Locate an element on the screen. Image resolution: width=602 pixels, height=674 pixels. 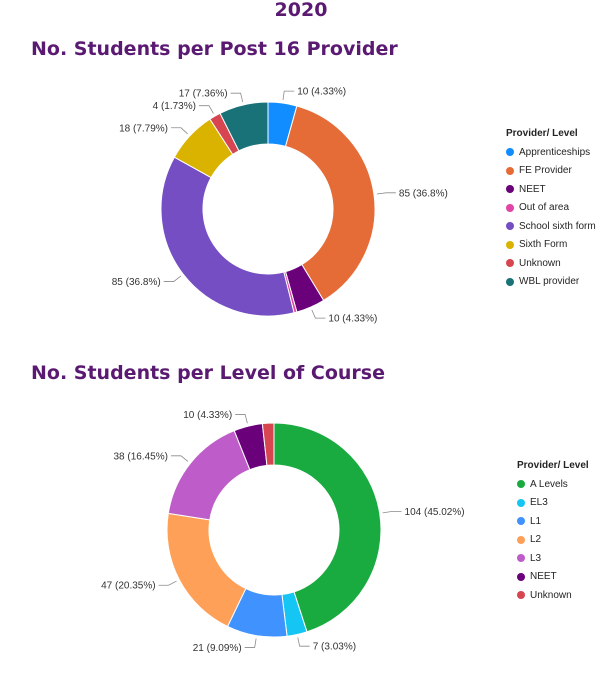
slice-school-sixth-form is located at coordinates (227, 236).